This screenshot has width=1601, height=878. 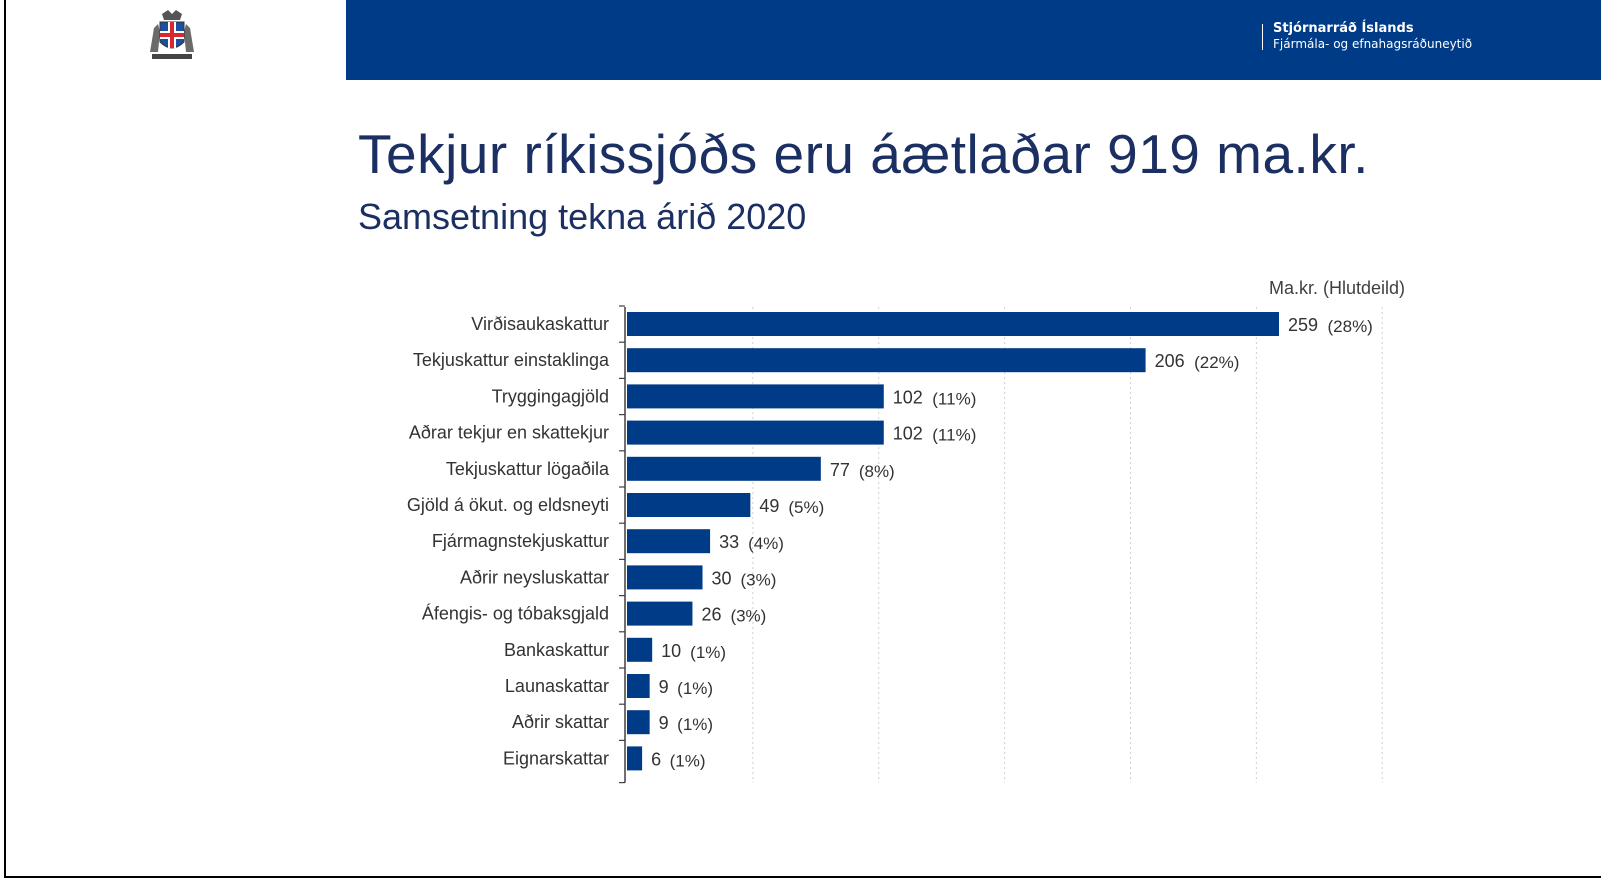 I want to click on category-label: Tekjuskattur lögaðila, so click(x=528, y=469).